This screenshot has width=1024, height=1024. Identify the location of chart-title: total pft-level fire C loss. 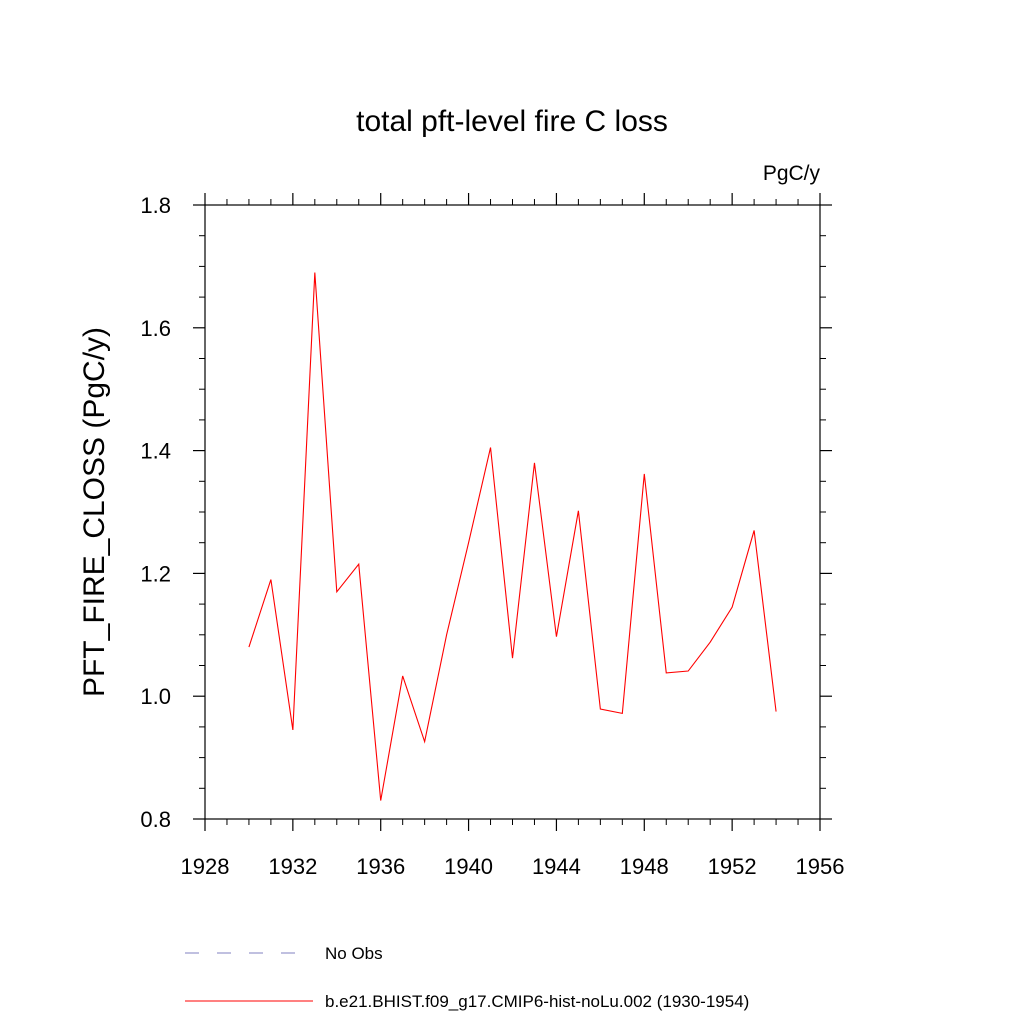
(512, 121).